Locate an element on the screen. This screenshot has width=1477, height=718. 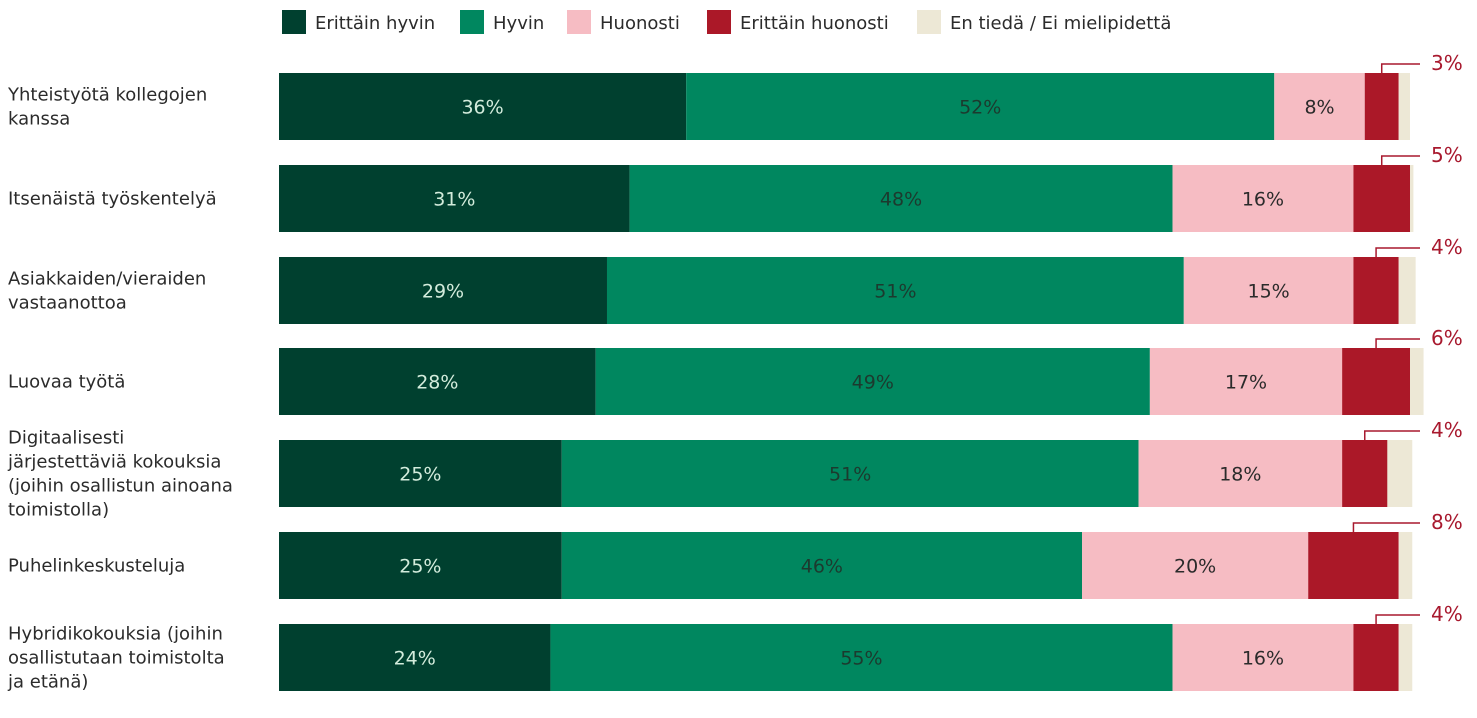
callout-label: 3% is located at coordinates (1447, 63).